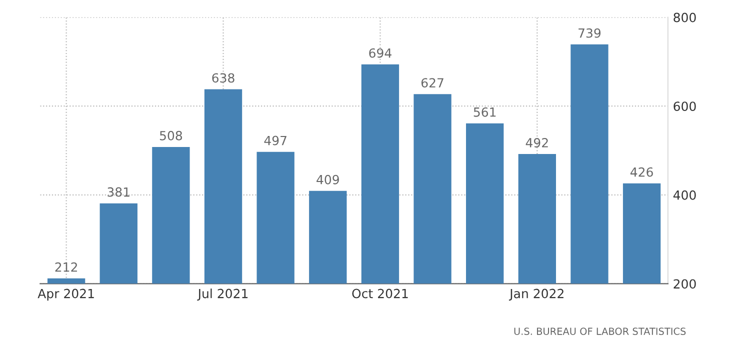 Image resolution: width=730 pixels, height=346 pixels. I want to click on data-label: 508, so click(171, 135).